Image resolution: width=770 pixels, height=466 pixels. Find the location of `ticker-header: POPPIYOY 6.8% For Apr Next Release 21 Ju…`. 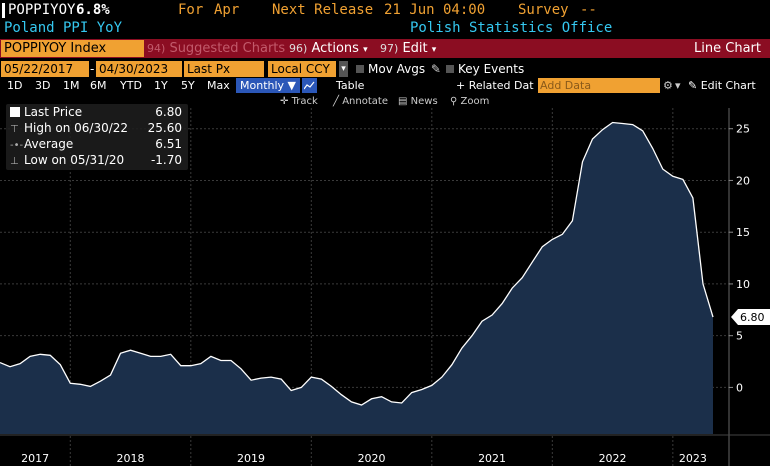

ticker-header: POPPIYOY 6.8% For Apr Next Release 21 Ju… is located at coordinates (385, 19).